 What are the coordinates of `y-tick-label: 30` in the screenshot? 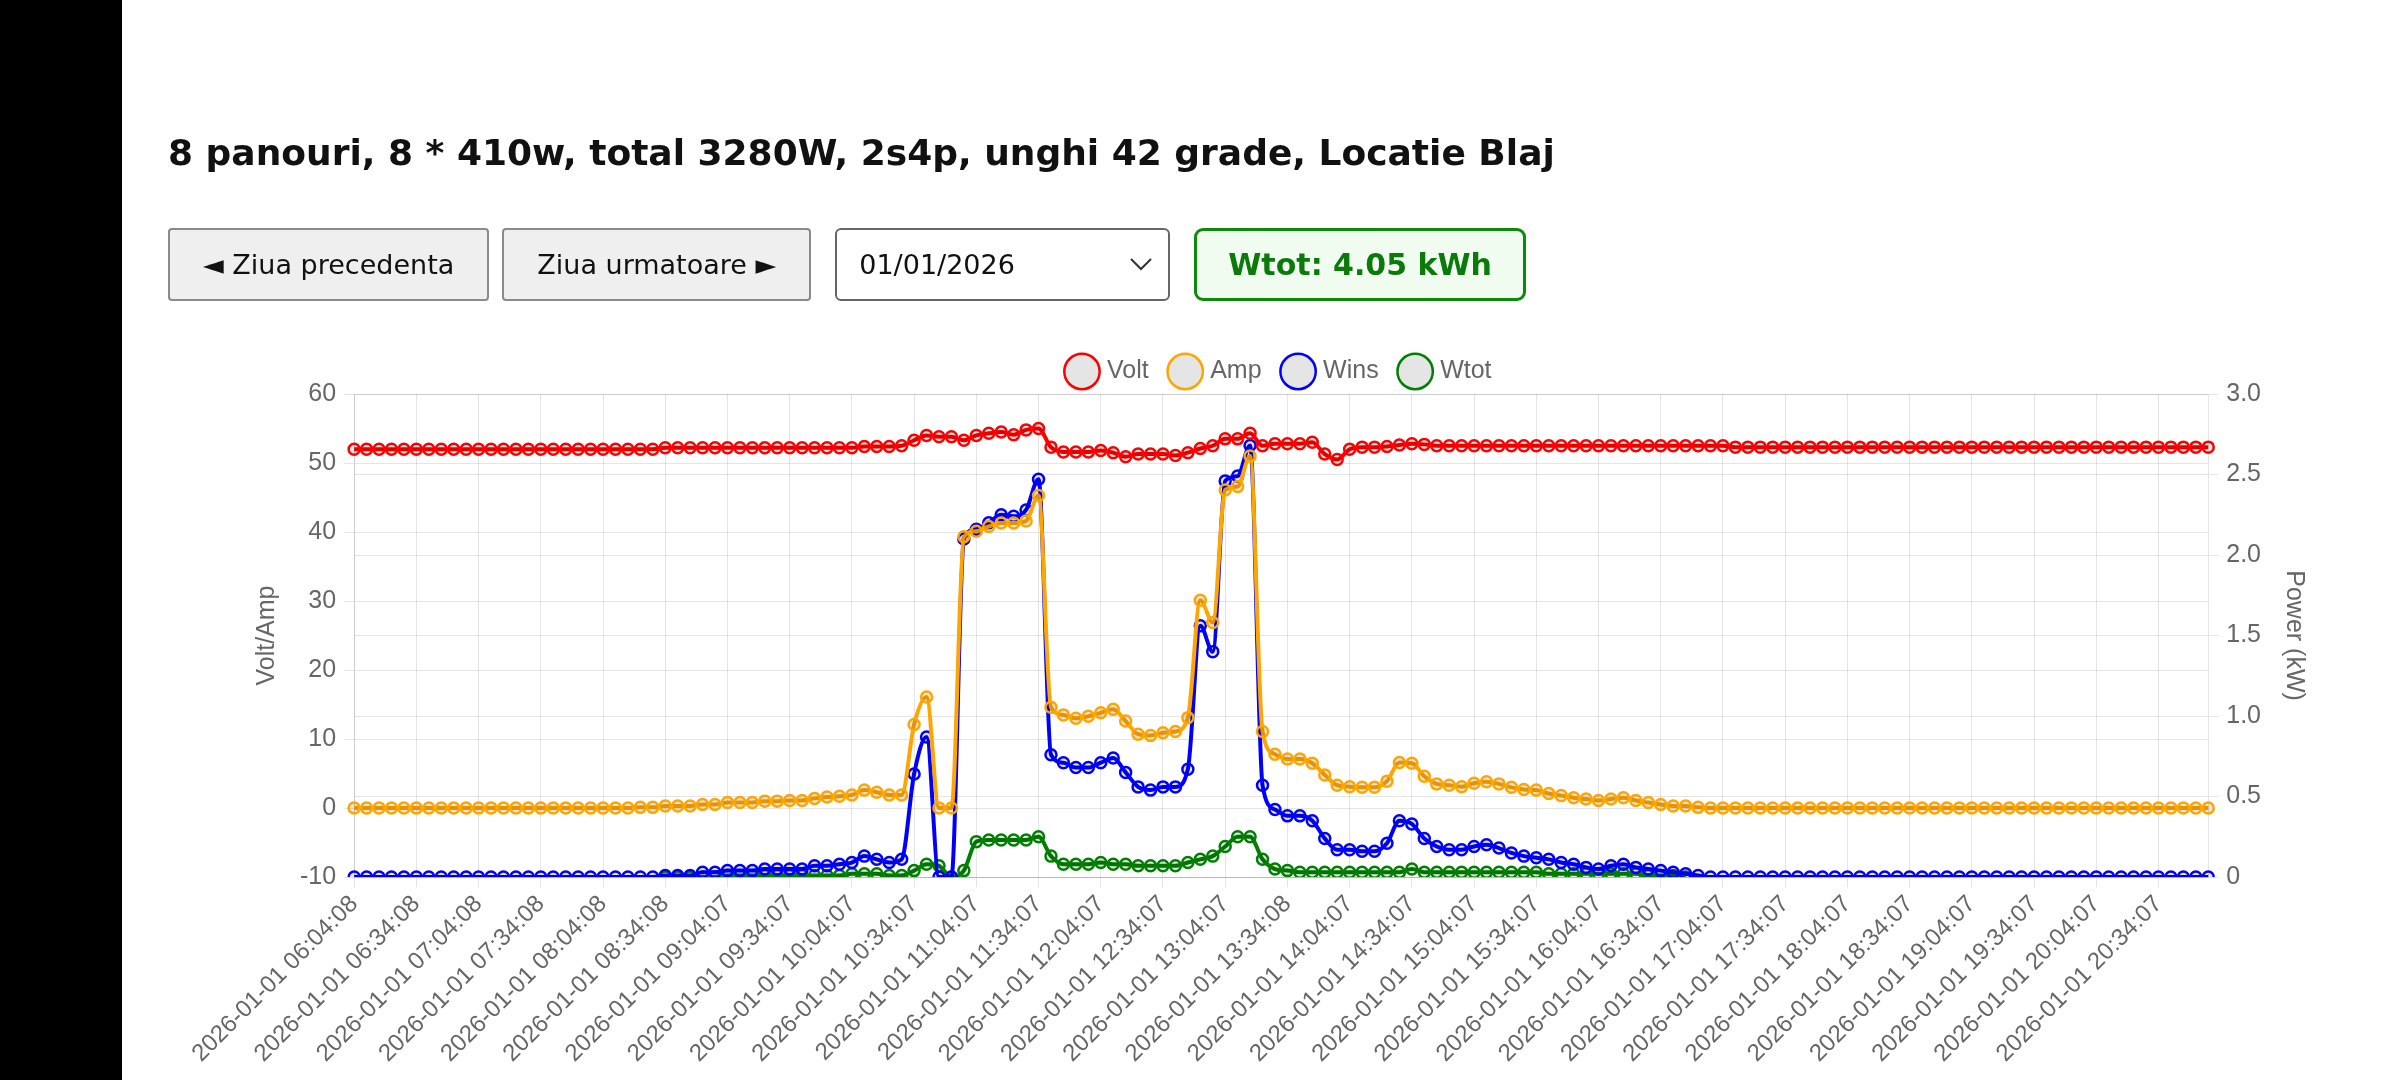 It's located at (322, 598).